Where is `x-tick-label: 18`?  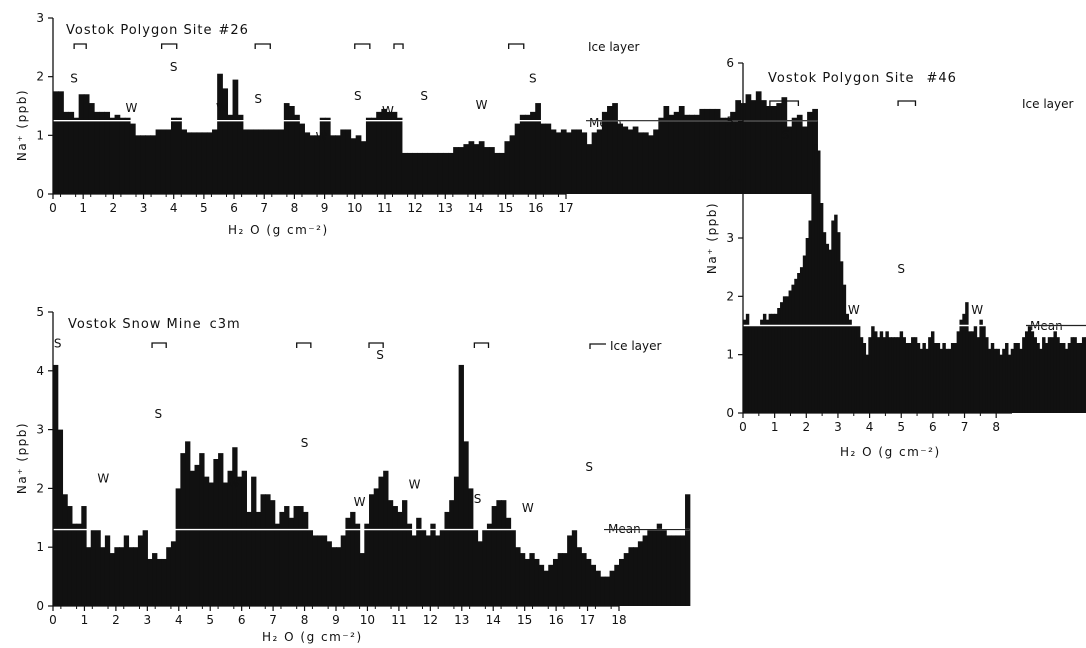
x-tick-label: 18 is located at coordinates (618, 620).